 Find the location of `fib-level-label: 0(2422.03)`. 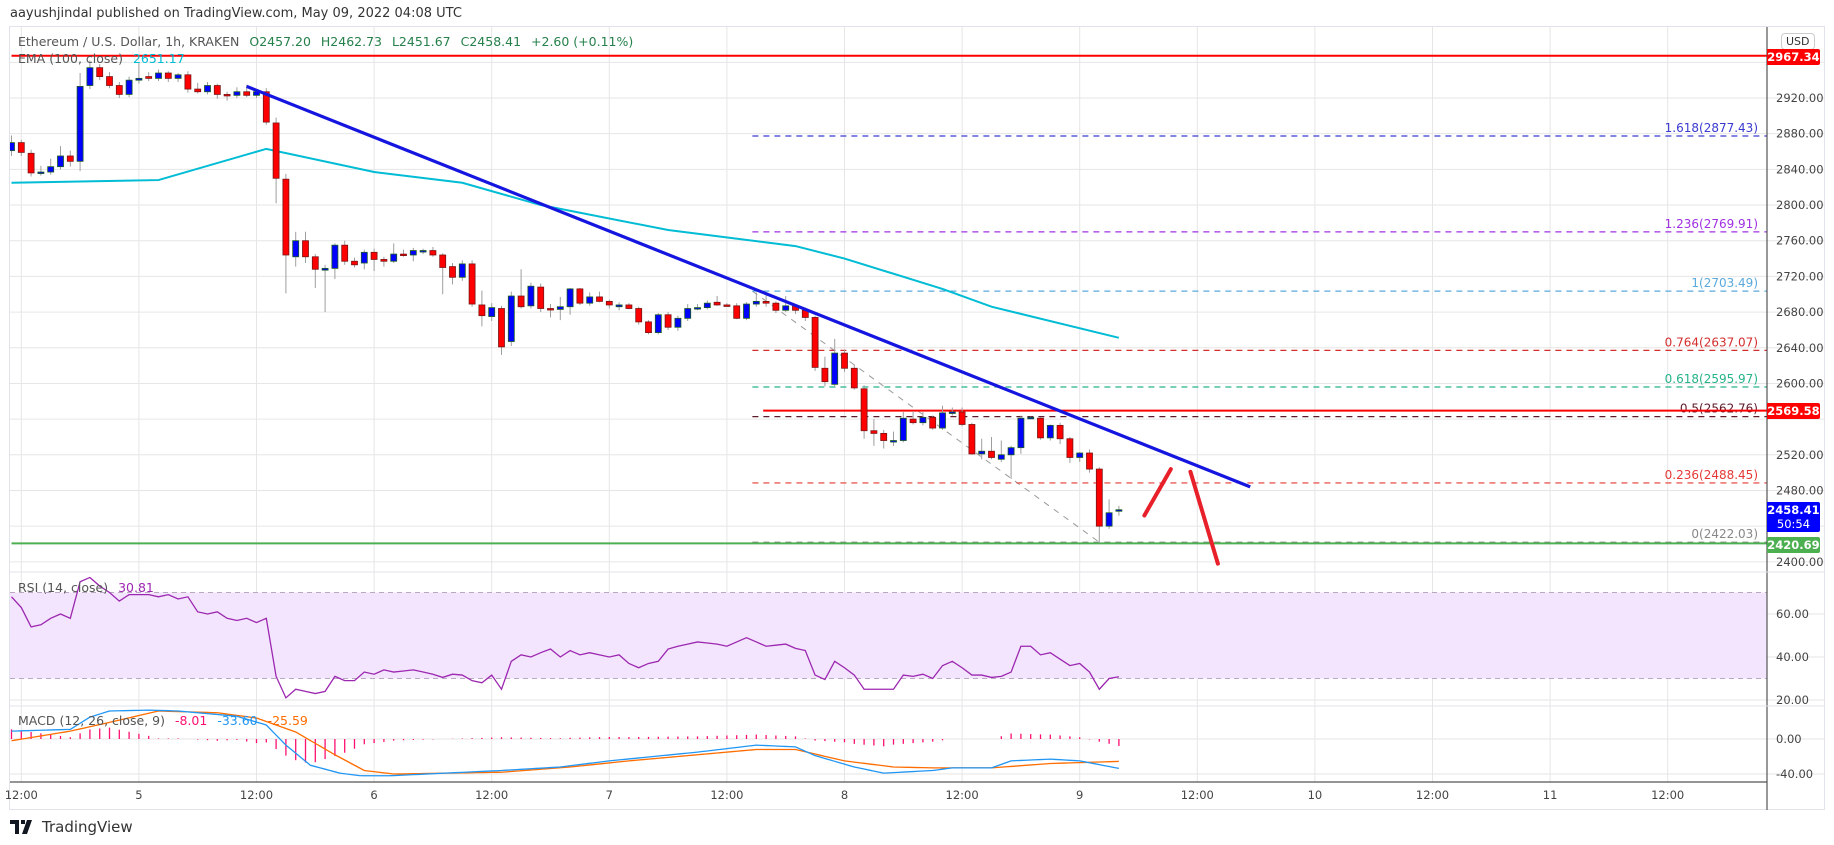

fib-level-label: 0(2422.03) is located at coordinates (1724, 534).